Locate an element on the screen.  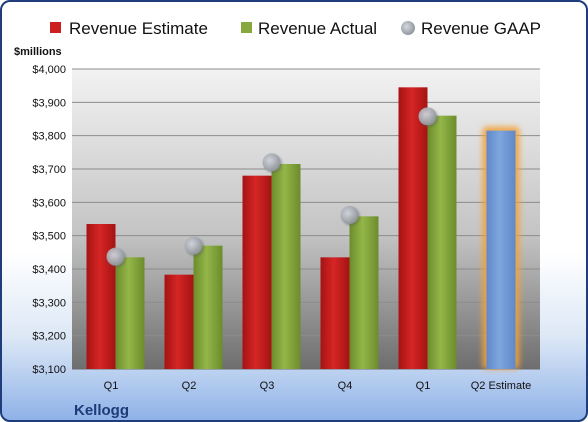
unit-label: $millions is located at coordinates (38, 52).